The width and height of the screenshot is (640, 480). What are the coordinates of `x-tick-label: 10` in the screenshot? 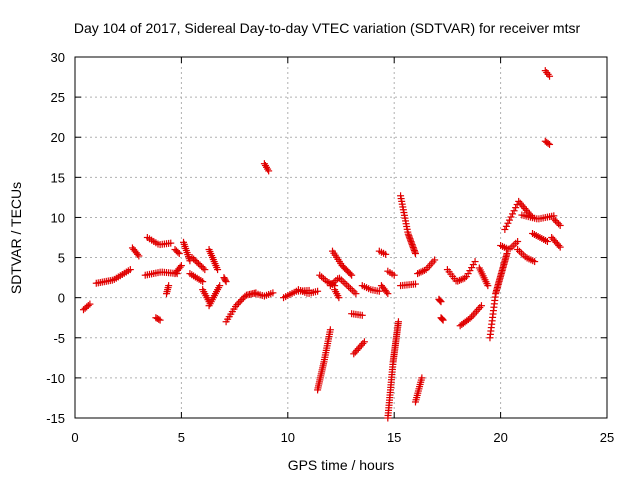 It's located at (288, 437).